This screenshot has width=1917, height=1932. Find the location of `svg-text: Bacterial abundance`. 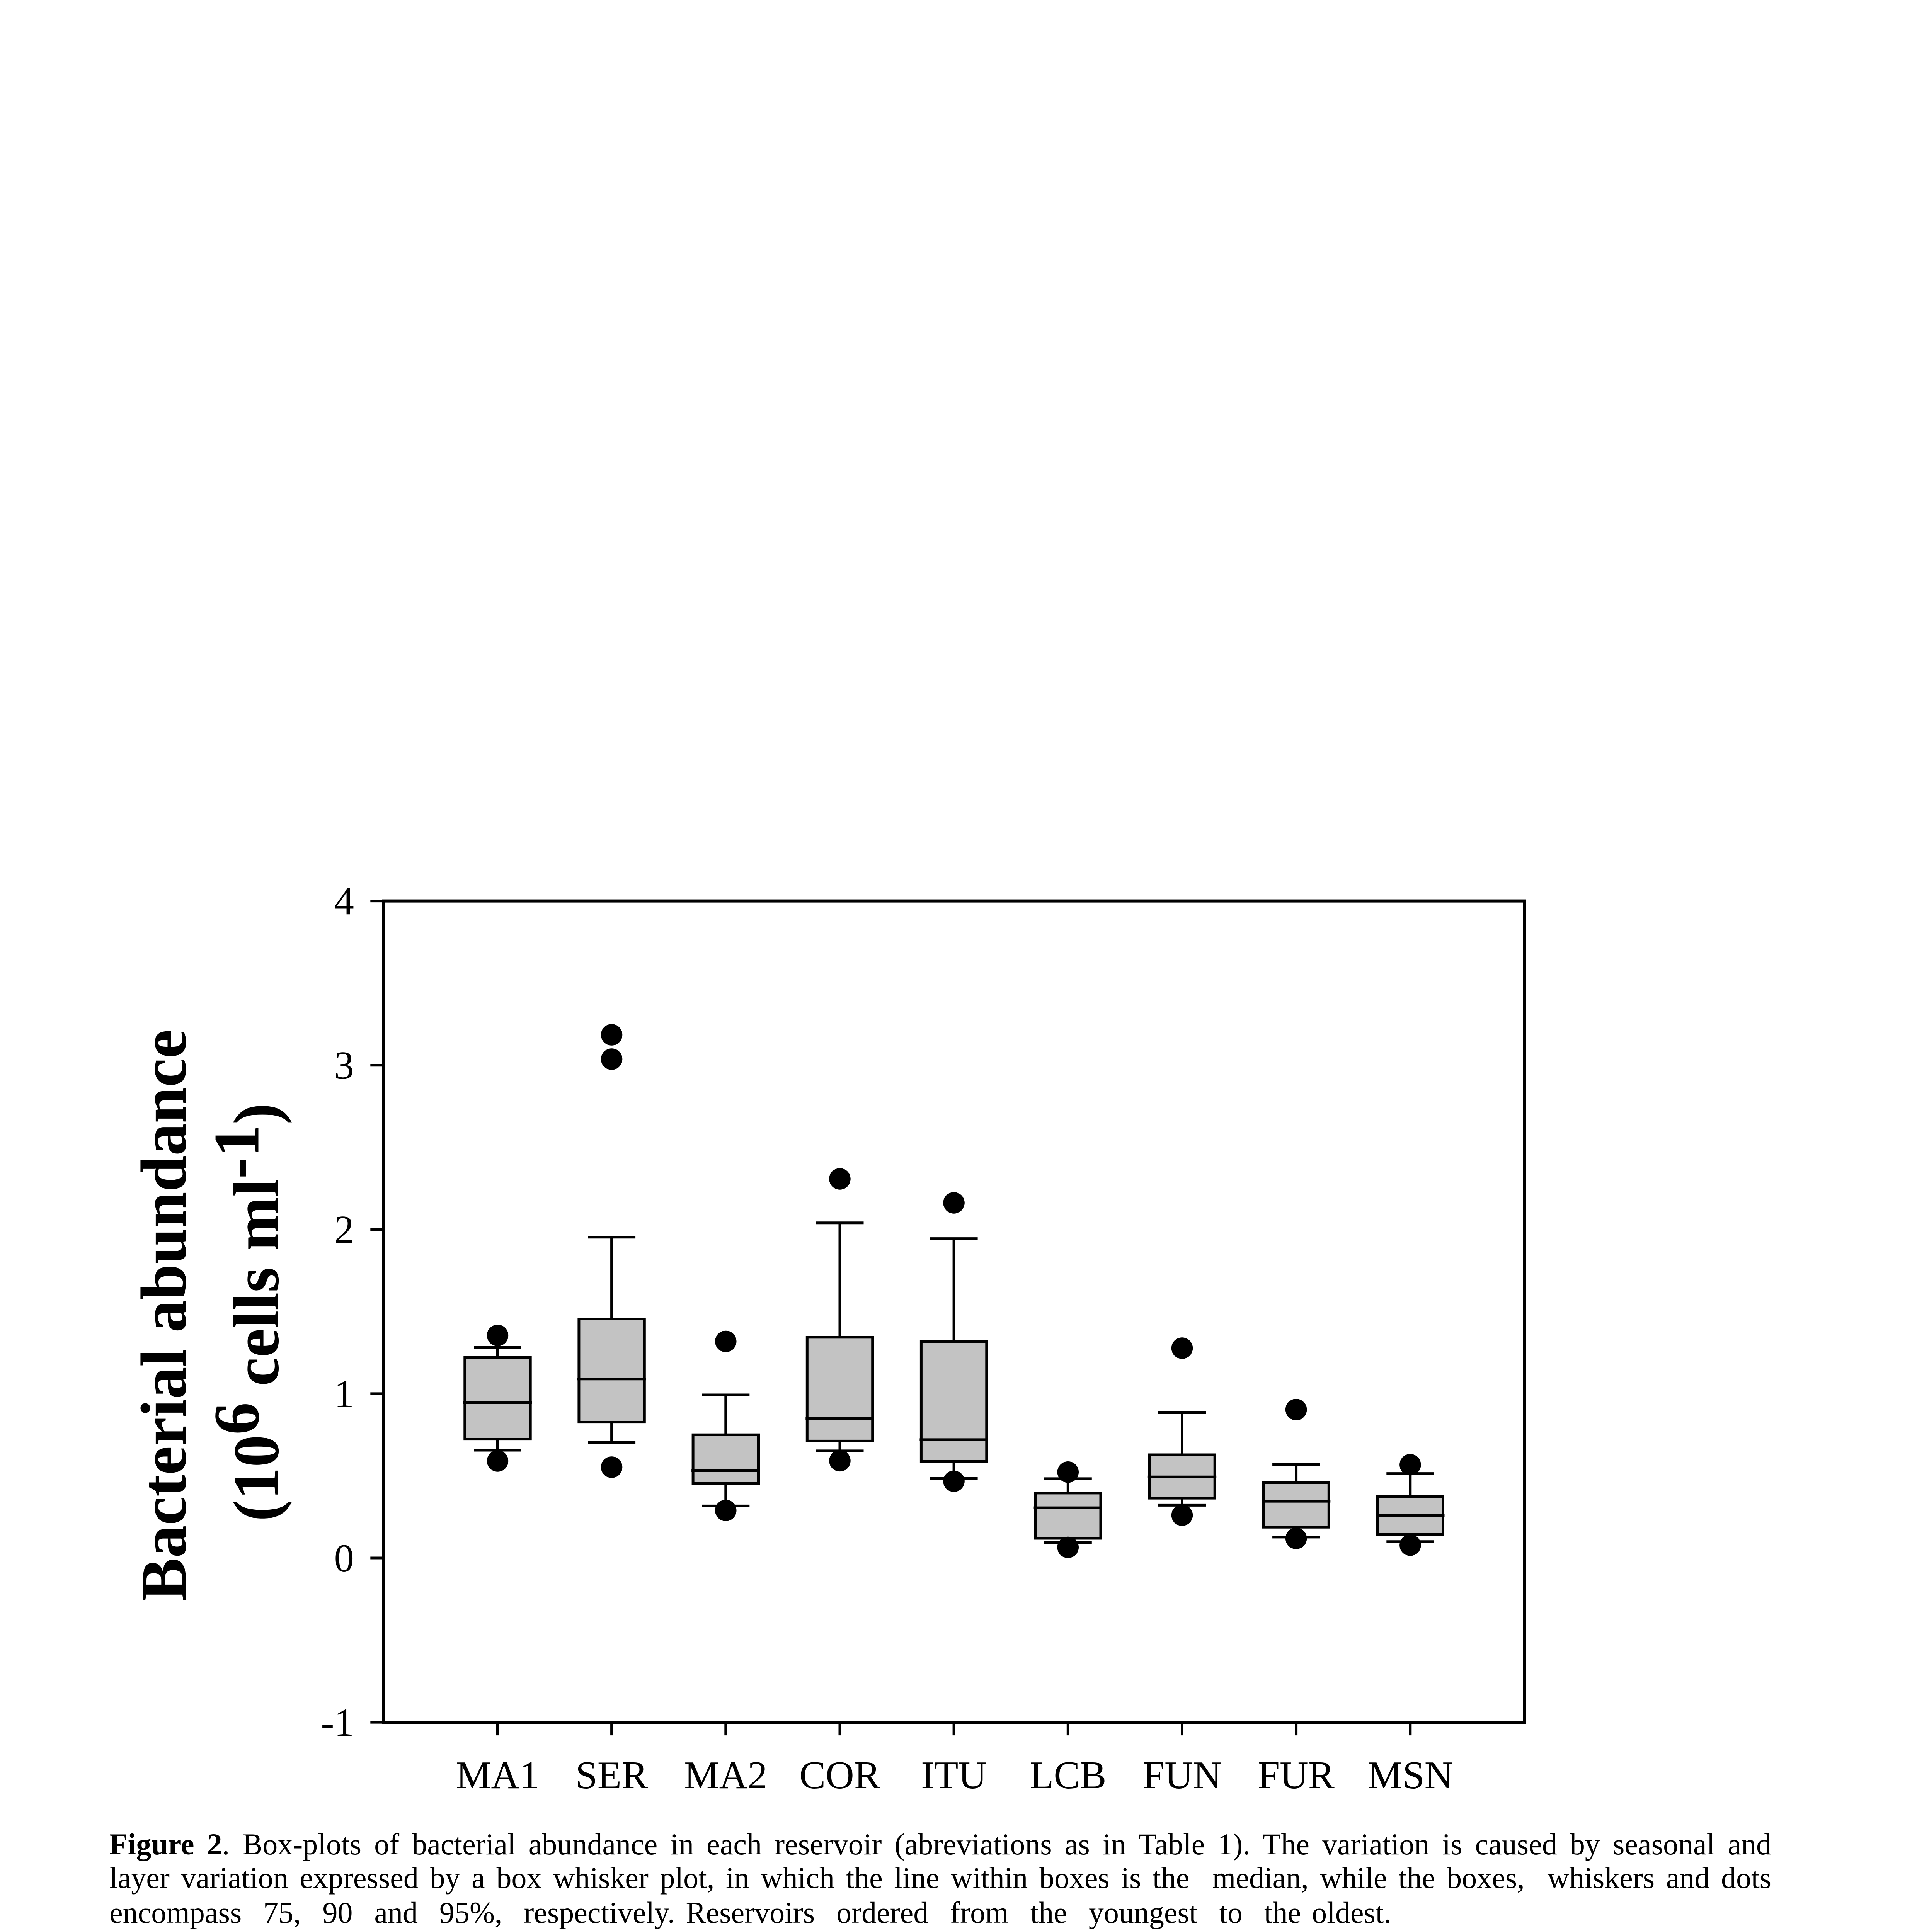

svg-text: Bacterial abundance is located at coordinates (164, 1315).